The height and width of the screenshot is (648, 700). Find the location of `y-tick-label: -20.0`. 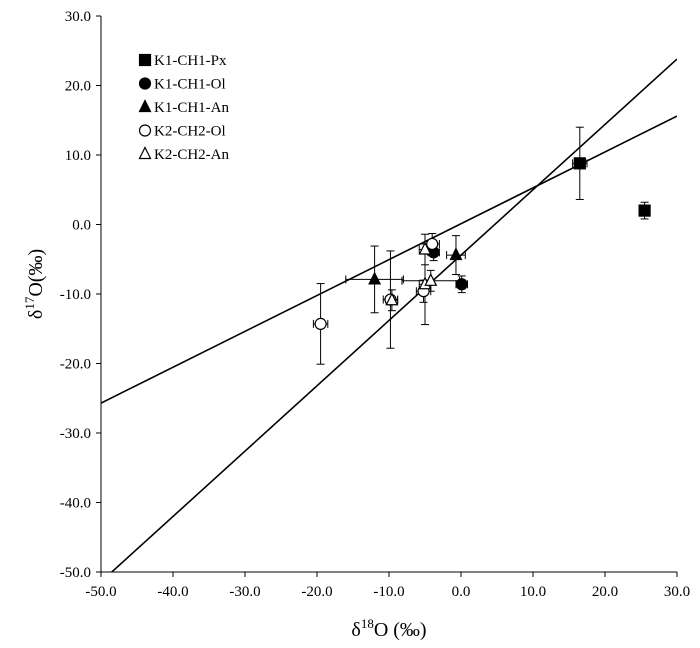

y-tick-label: -20.0 is located at coordinates (75, 365).